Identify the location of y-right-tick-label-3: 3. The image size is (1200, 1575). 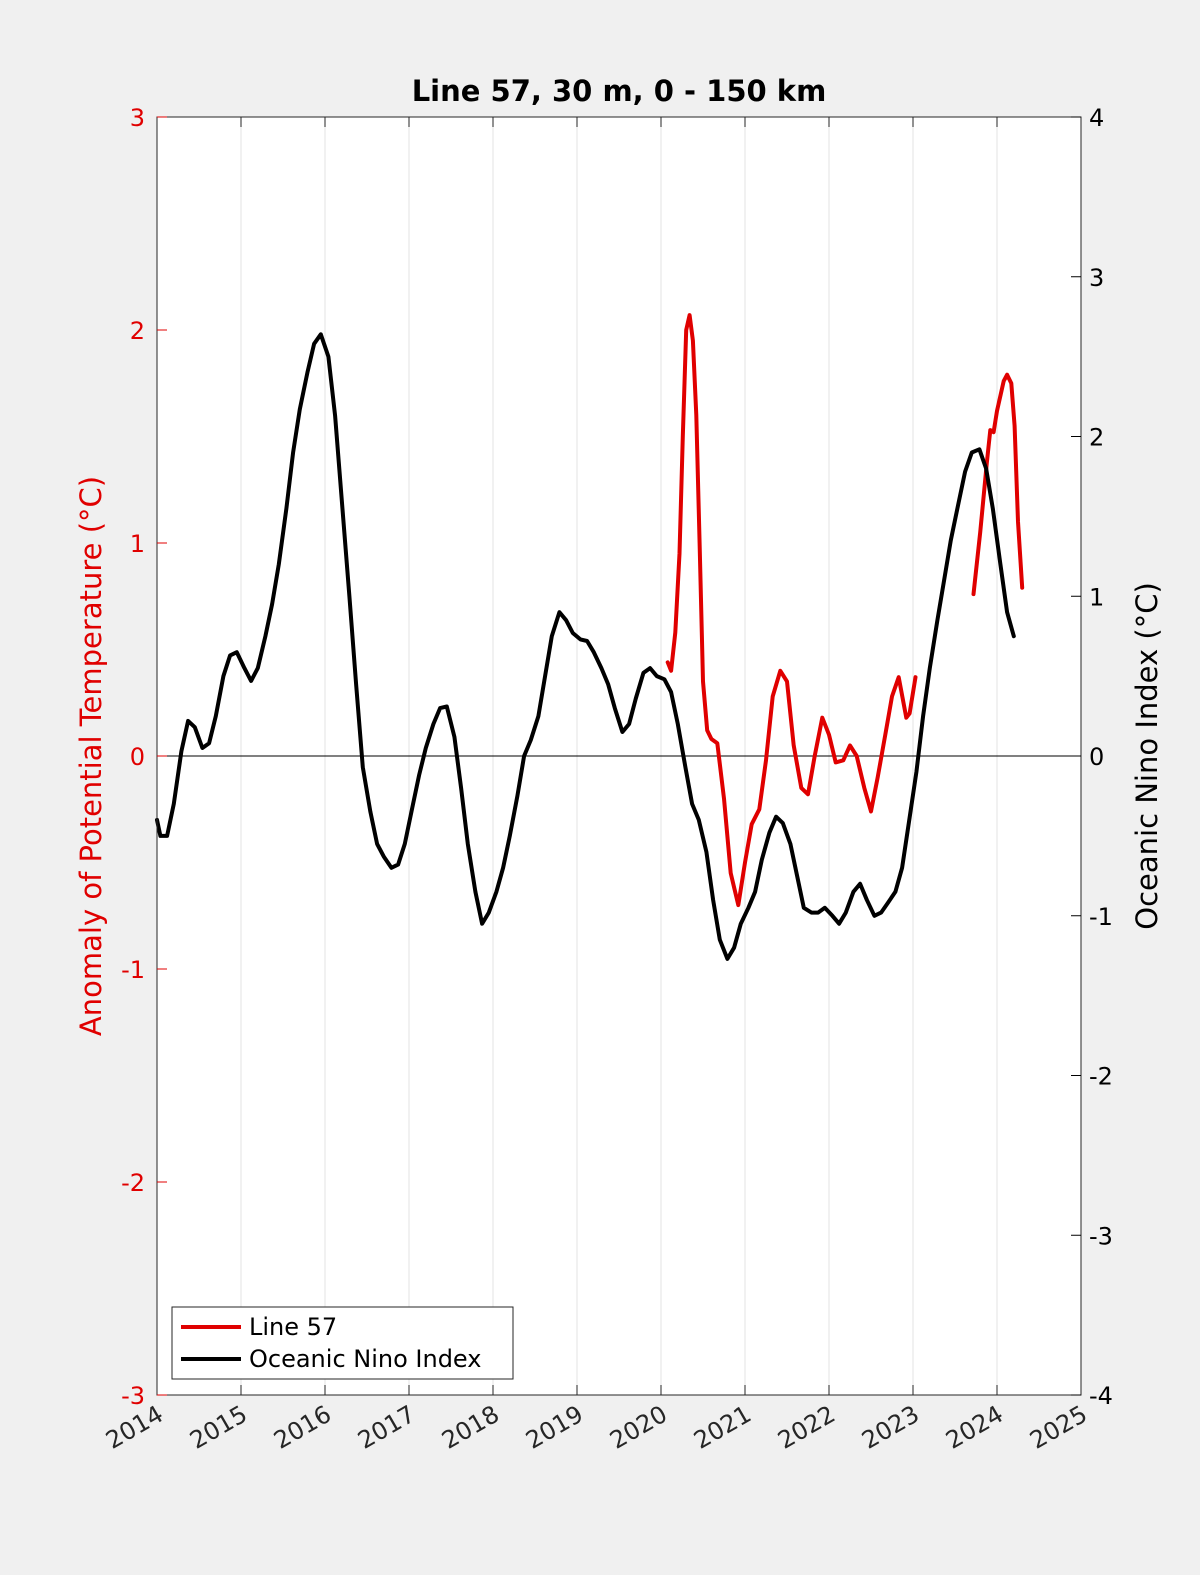
(1096, 278).